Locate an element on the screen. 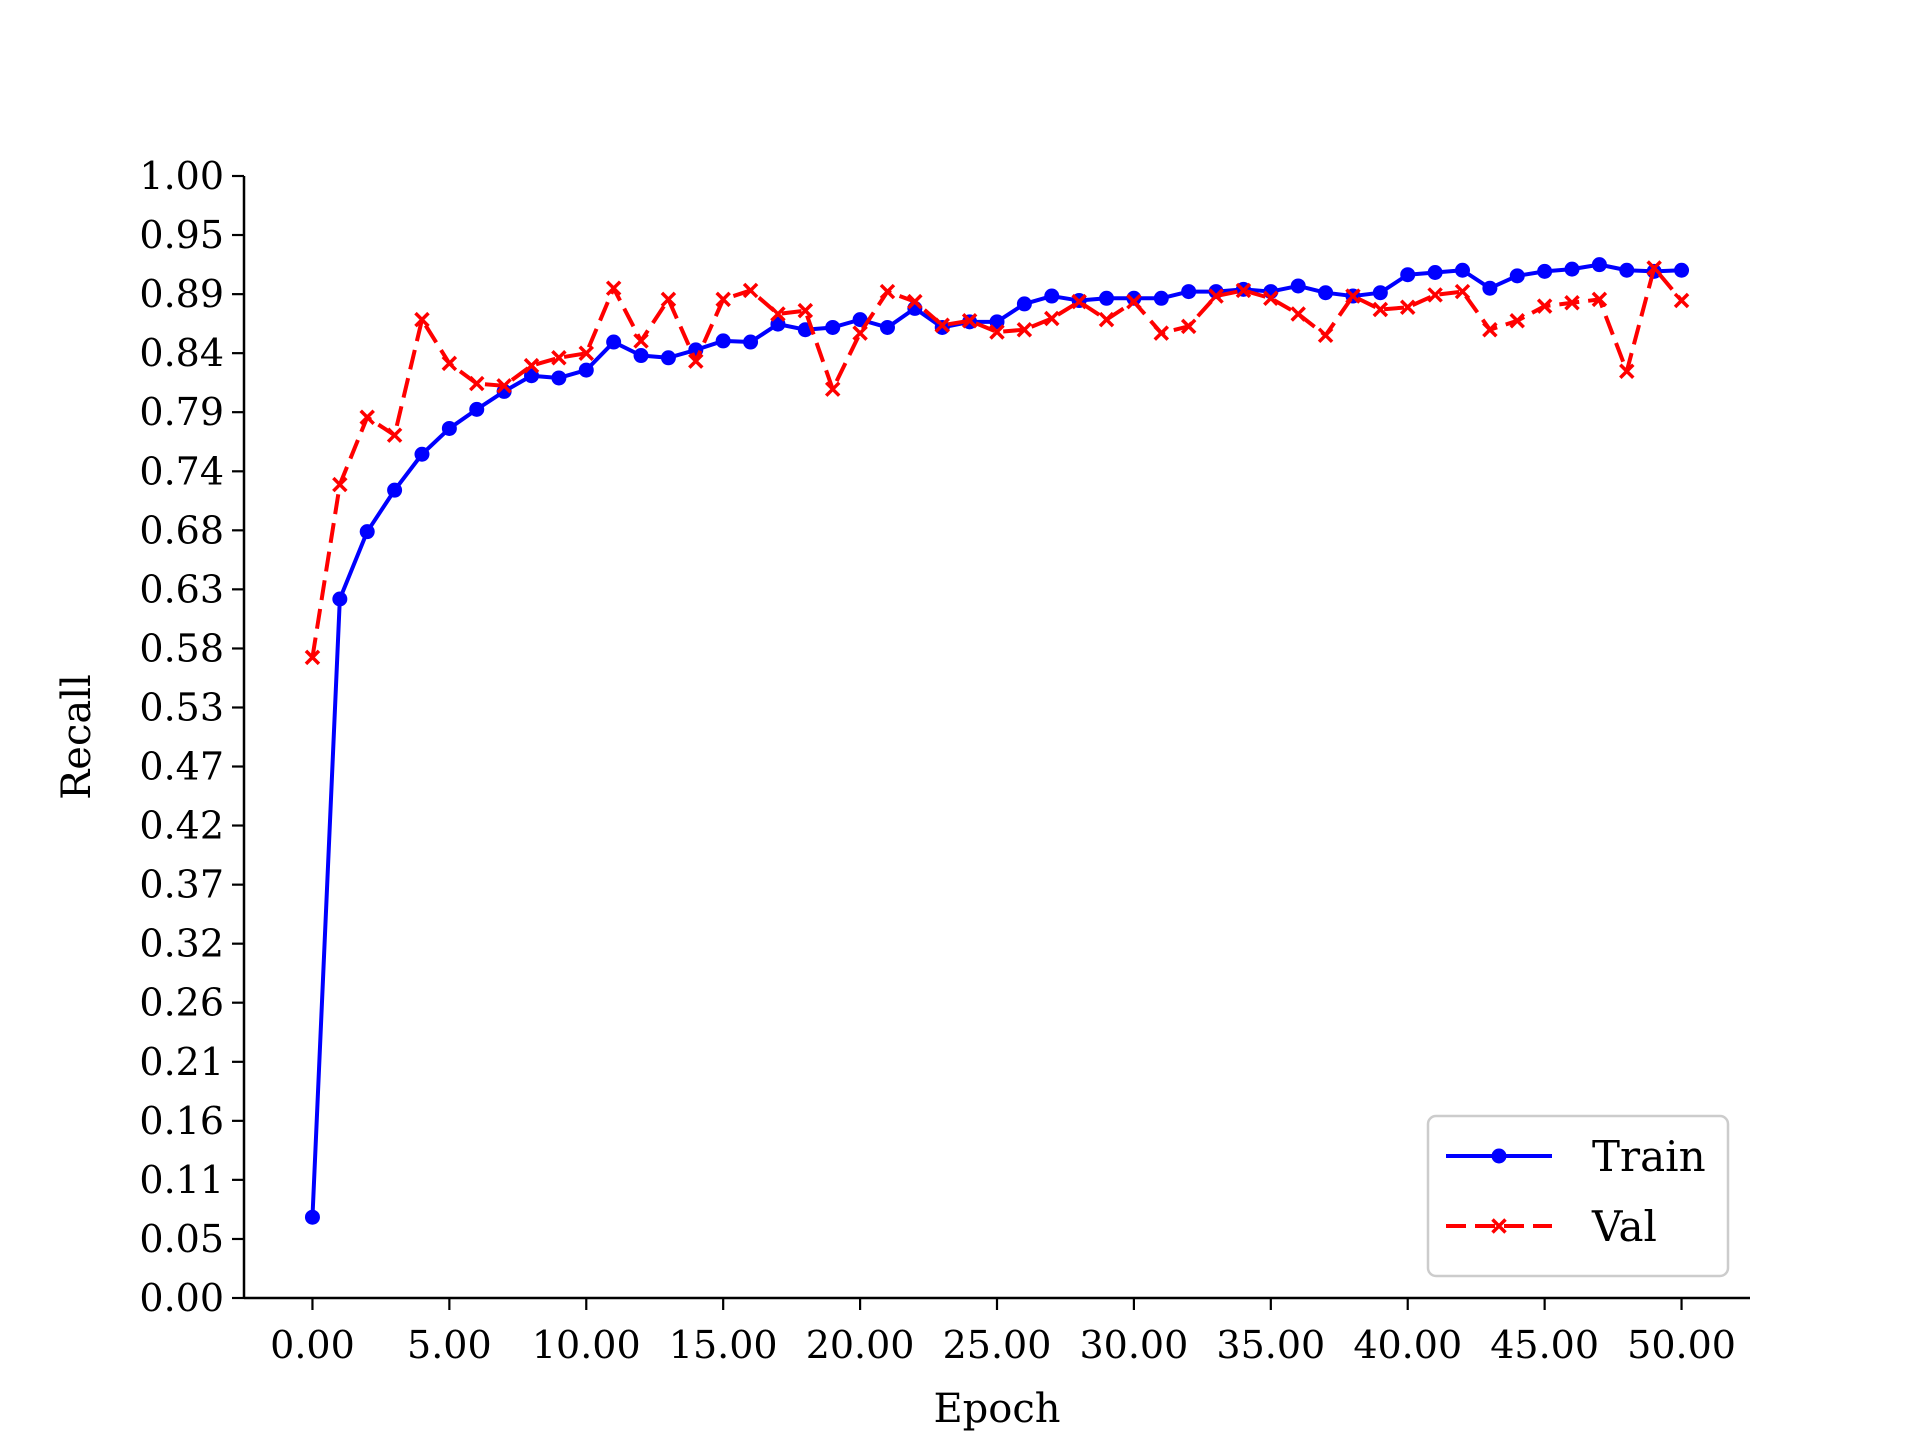 This screenshot has height=1440, width=1920. y-tick-label: 0.11 is located at coordinates (181, 1180).